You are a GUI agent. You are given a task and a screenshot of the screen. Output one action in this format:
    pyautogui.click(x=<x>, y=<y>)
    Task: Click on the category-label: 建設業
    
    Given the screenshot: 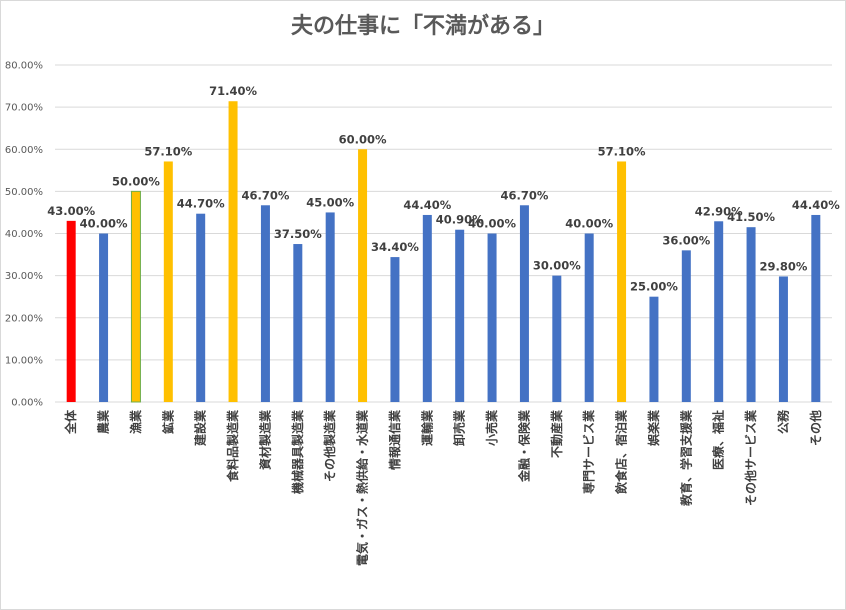 What is the action you would take?
    pyautogui.click(x=200, y=428)
    